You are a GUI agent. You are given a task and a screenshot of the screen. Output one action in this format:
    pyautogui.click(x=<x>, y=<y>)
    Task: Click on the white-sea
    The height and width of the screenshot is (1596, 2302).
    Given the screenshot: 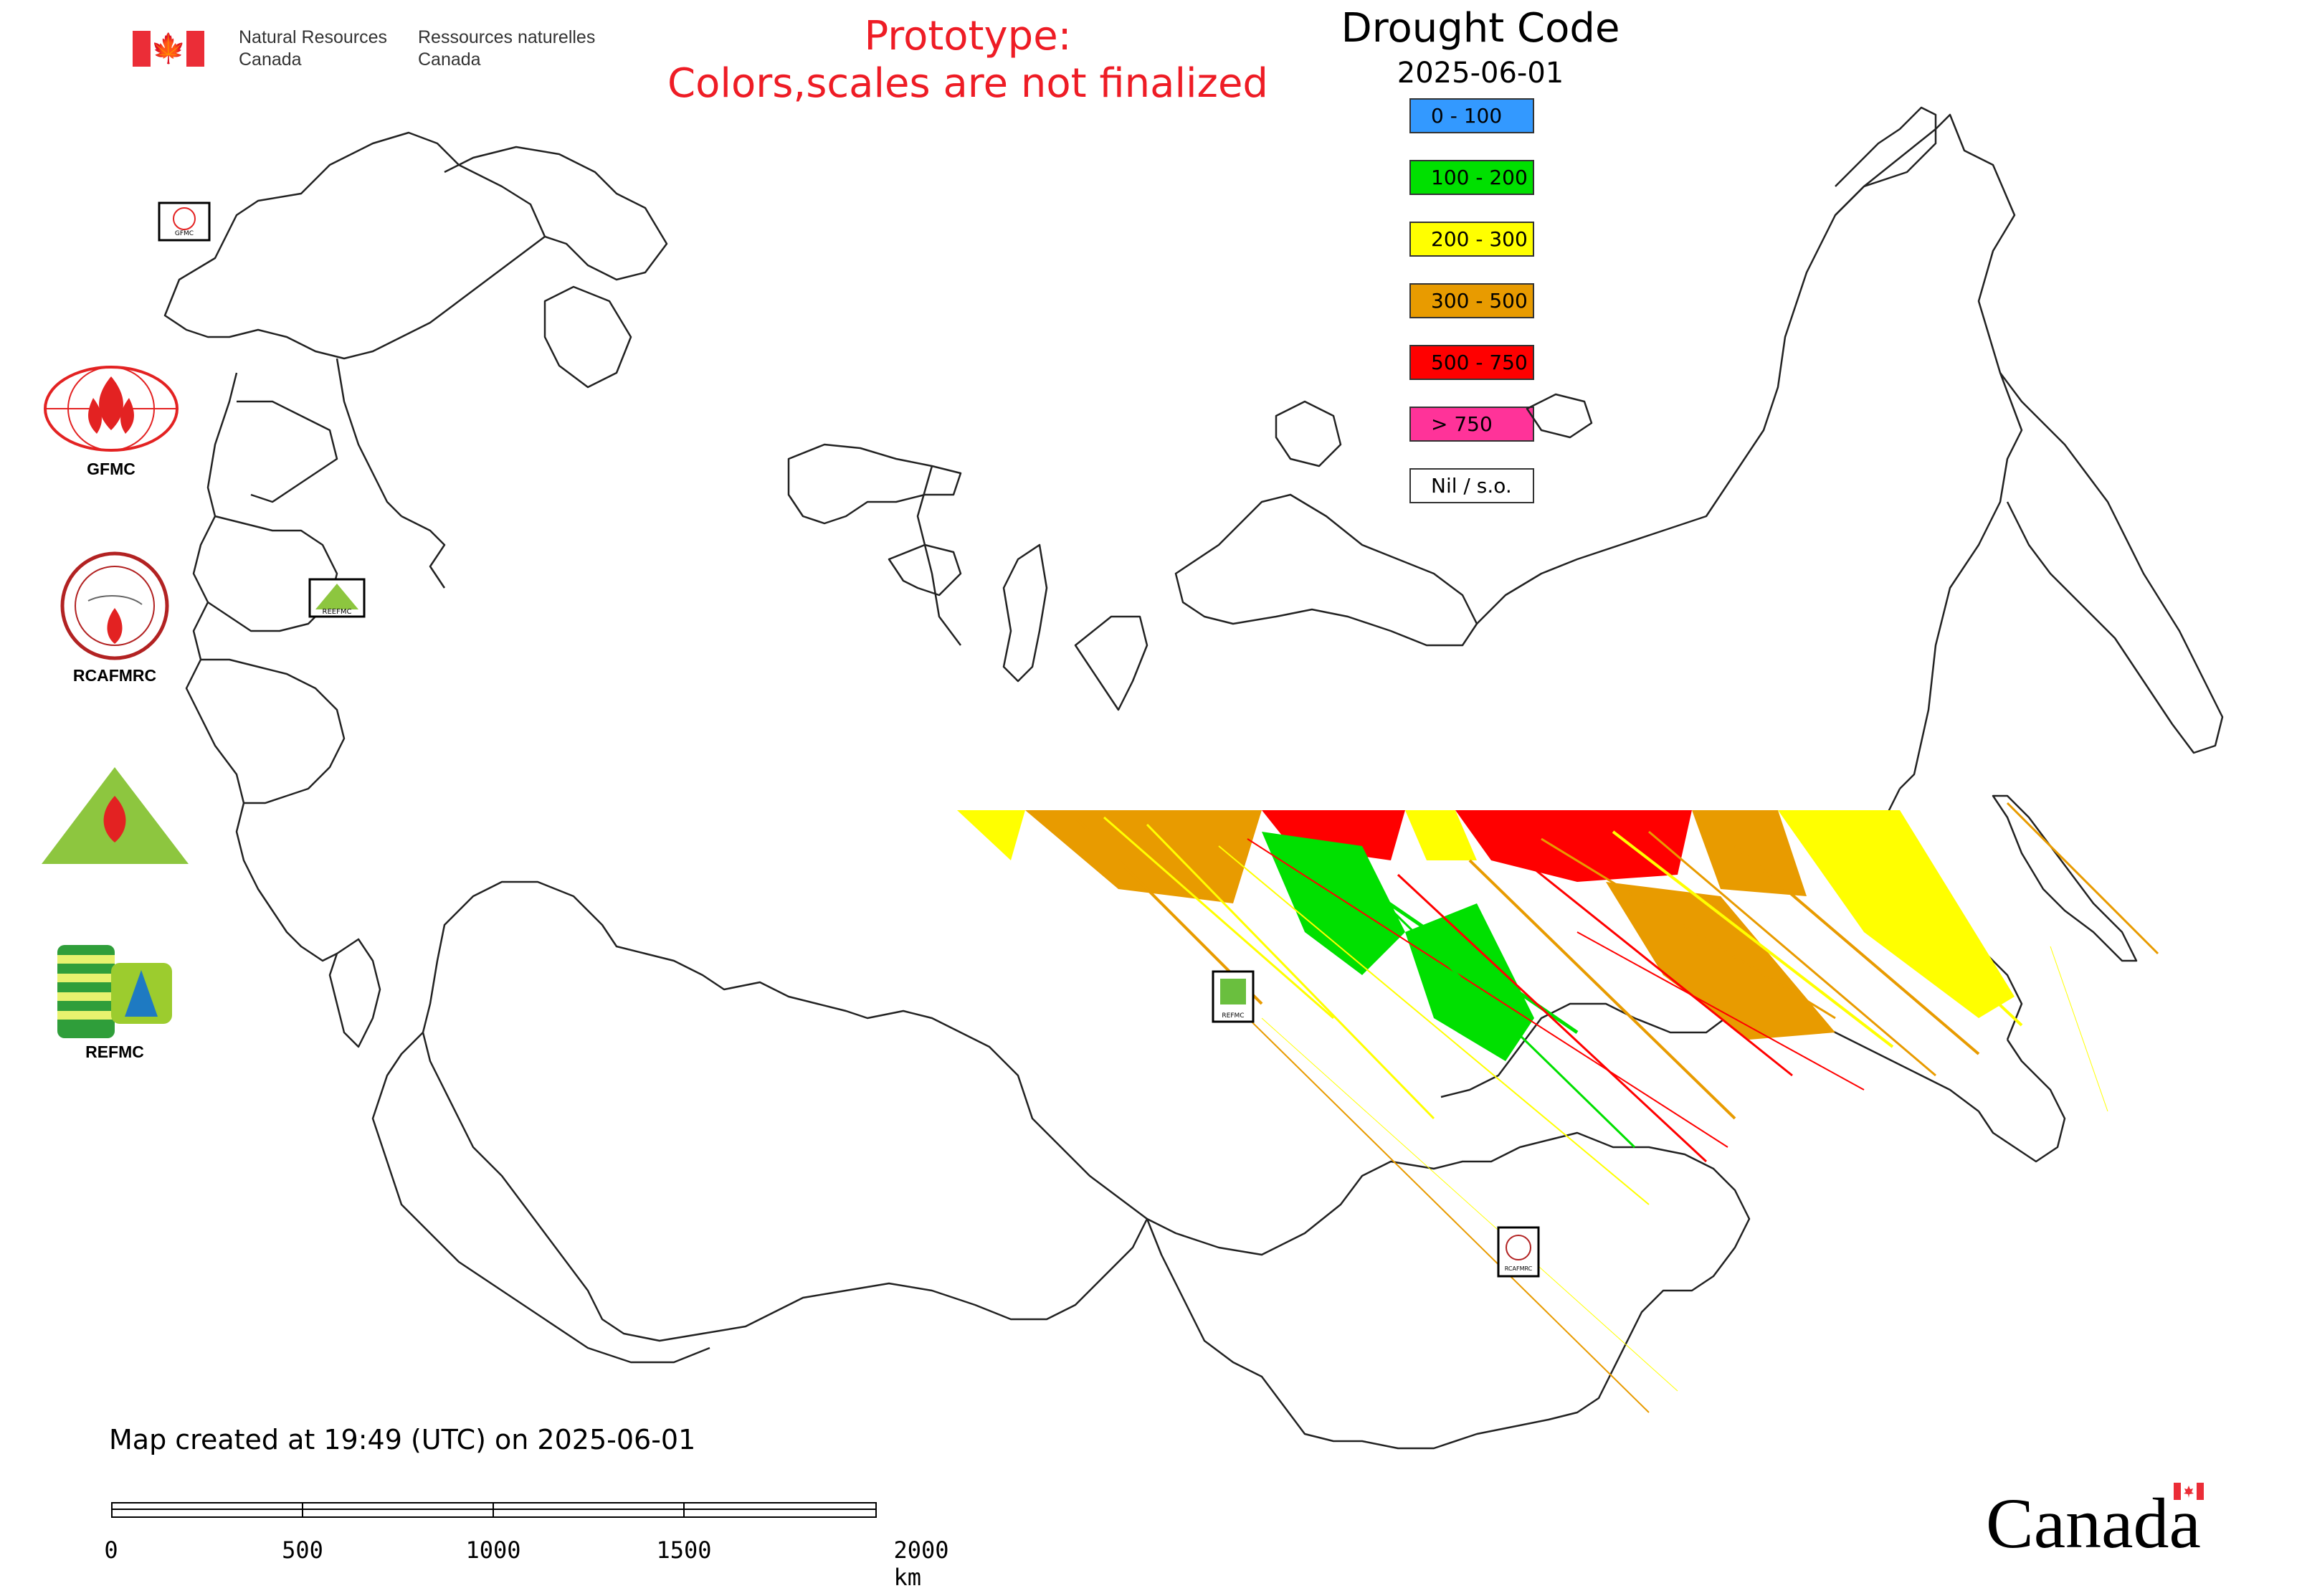 What is the action you would take?
    pyautogui.click(x=587, y=337)
    